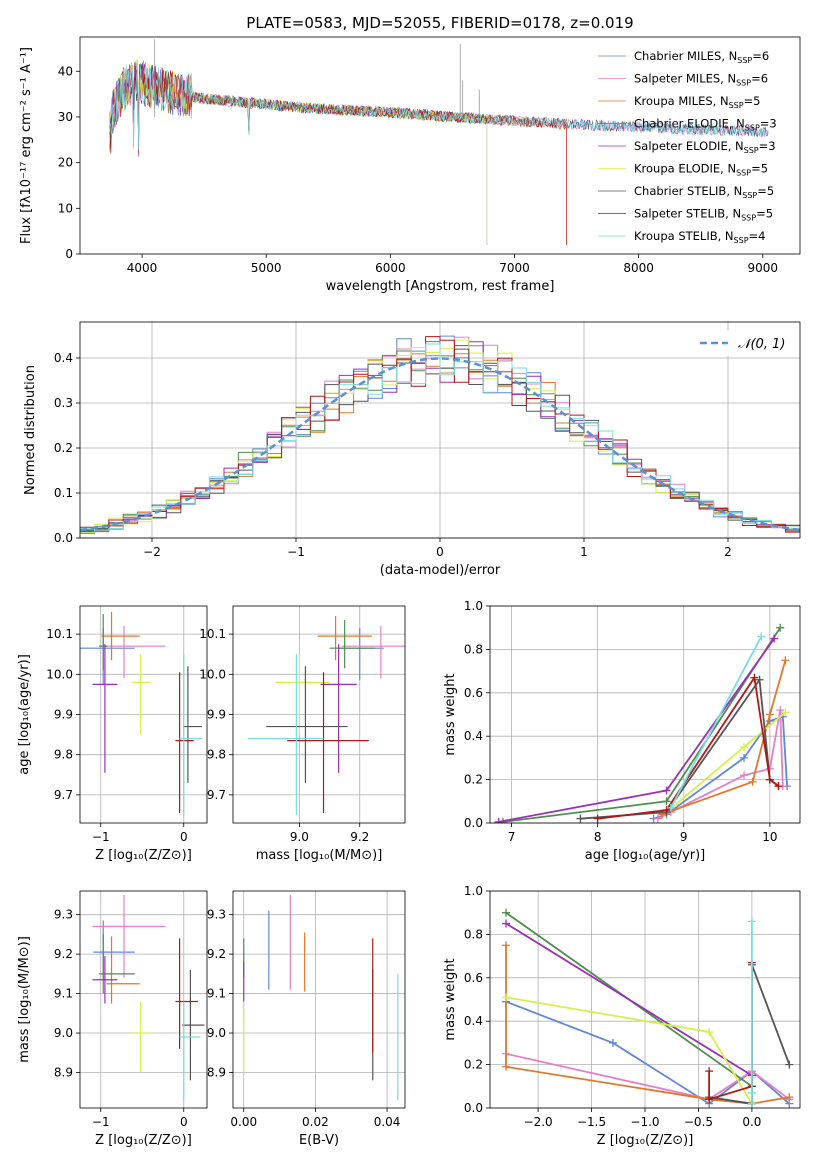 This screenshot has height=1170, width=819. Describe the element at coordinates (315, 1122) in the screenshot. I see `x-tick-label: 0.02` at that location.